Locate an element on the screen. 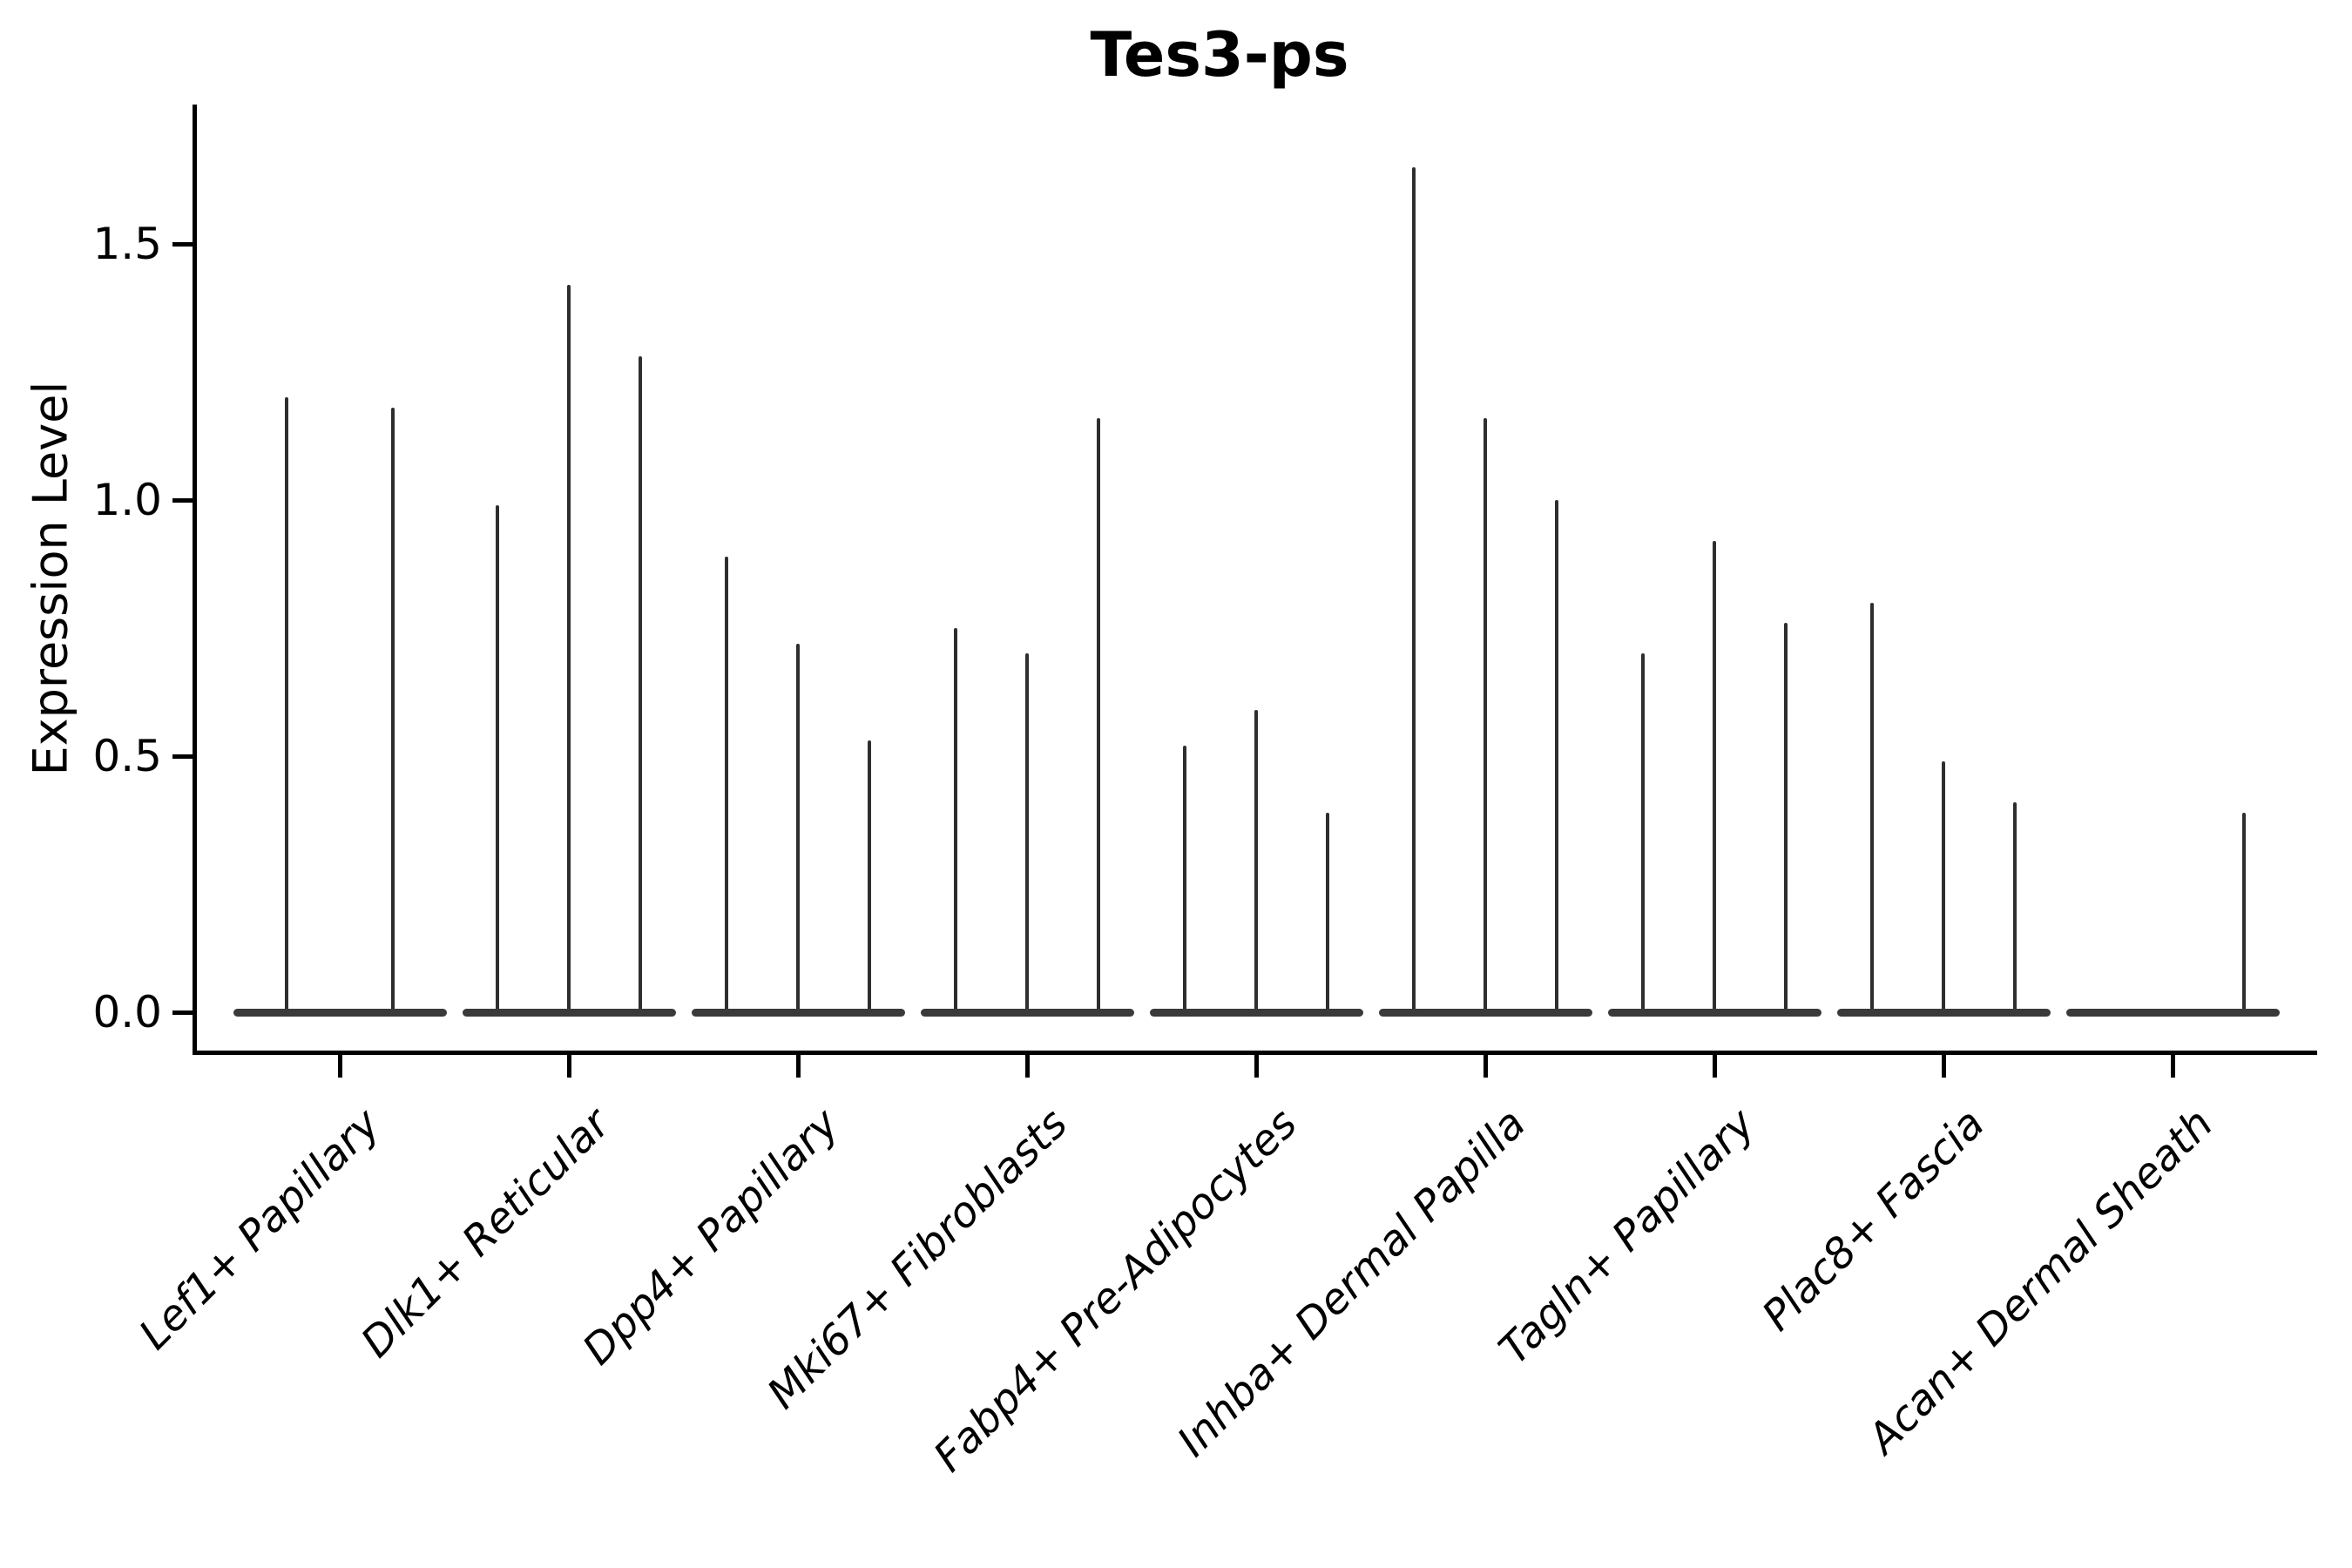 The width and height of the screenshot is (2352, 1568). x-tick-label: Tagln+ Papillary is located at coordinates (1627, 1237).